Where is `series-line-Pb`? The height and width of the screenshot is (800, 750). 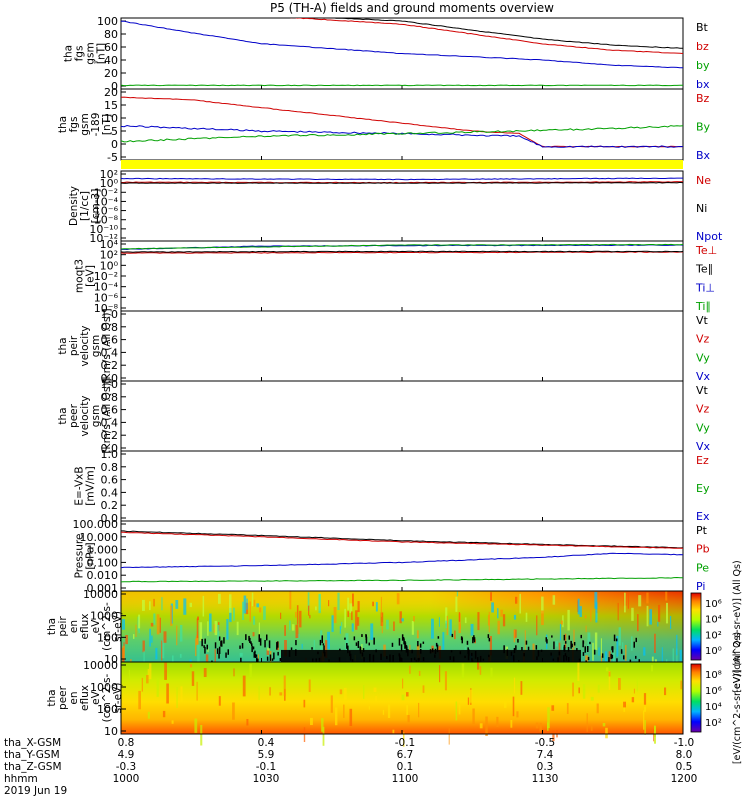 series-line-Pb is located at coordinates (402, 540).